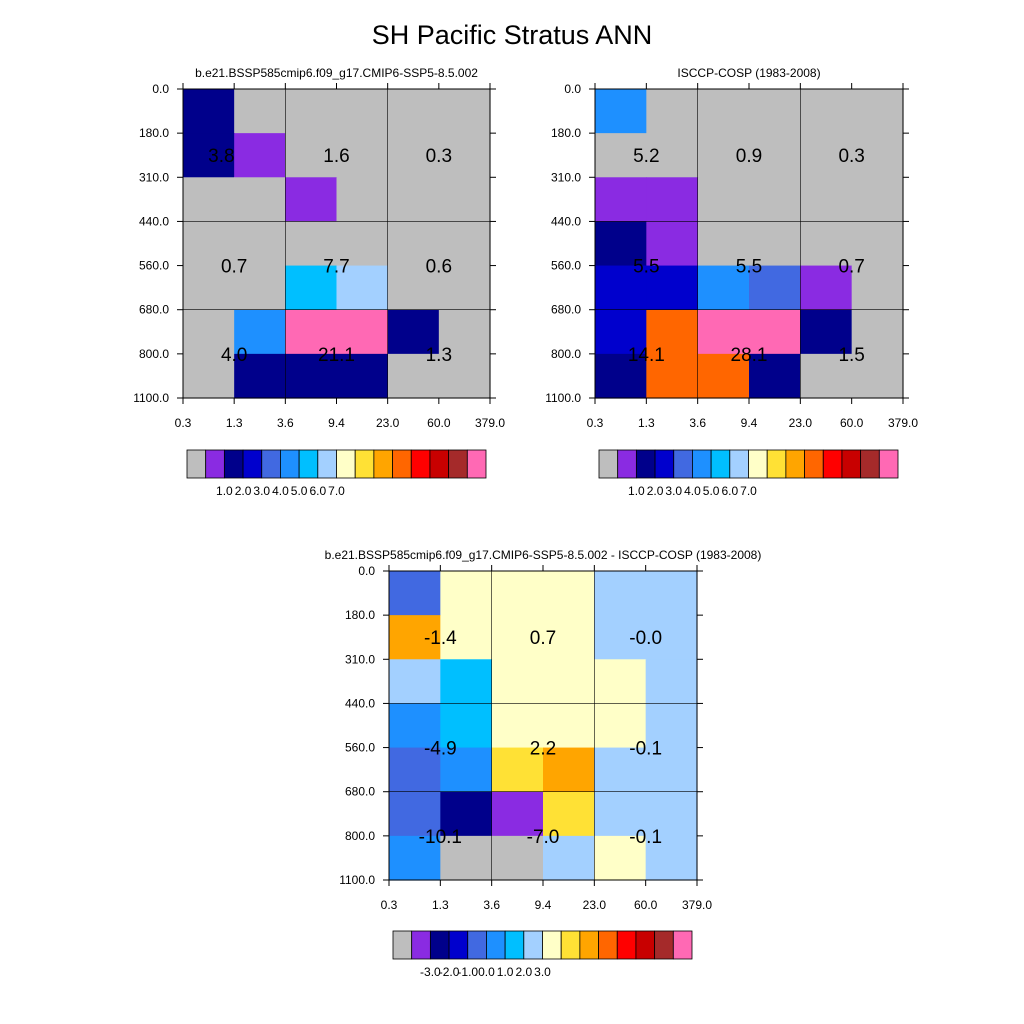 The width and height of the screenshot is (1024, 1024). Describe the element at coordinates (646, 156) in the screenshot. I see `cell-value-label: 5.2` at that location.